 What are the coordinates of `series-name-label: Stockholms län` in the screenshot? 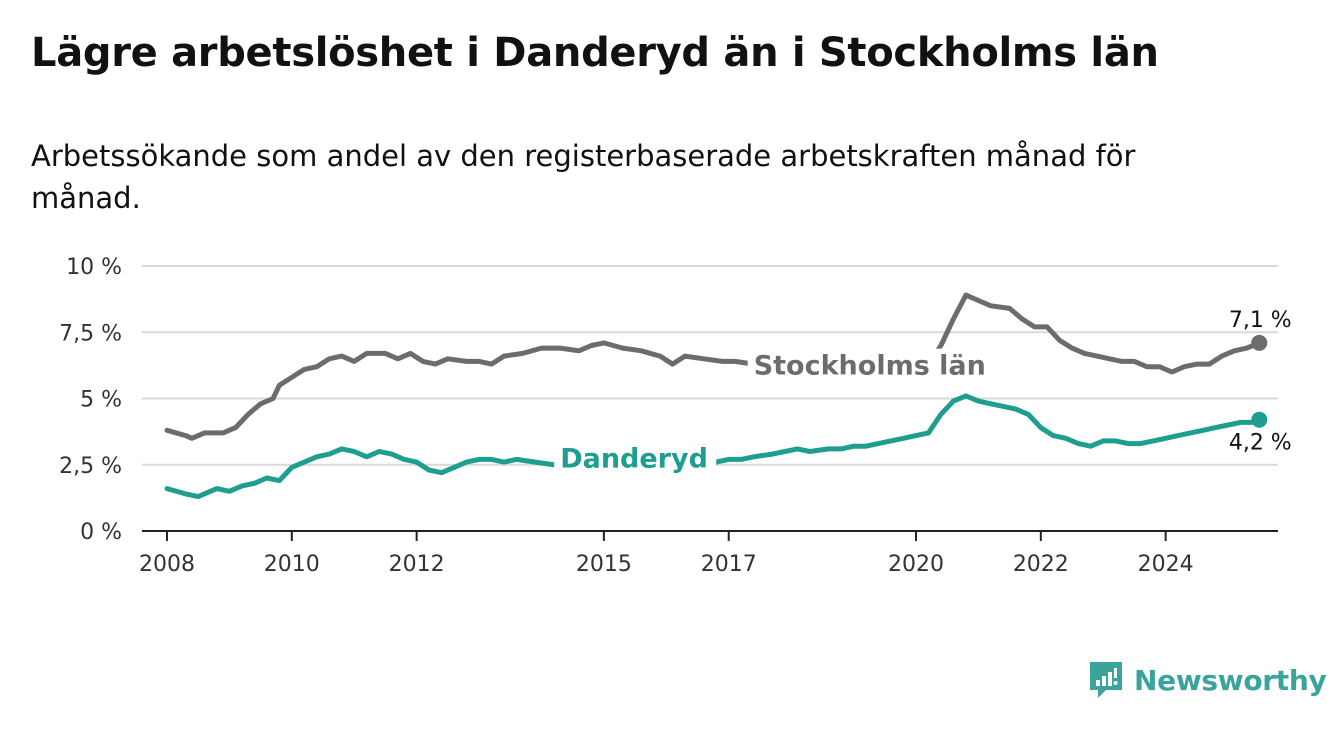 It's located at (870, 366).